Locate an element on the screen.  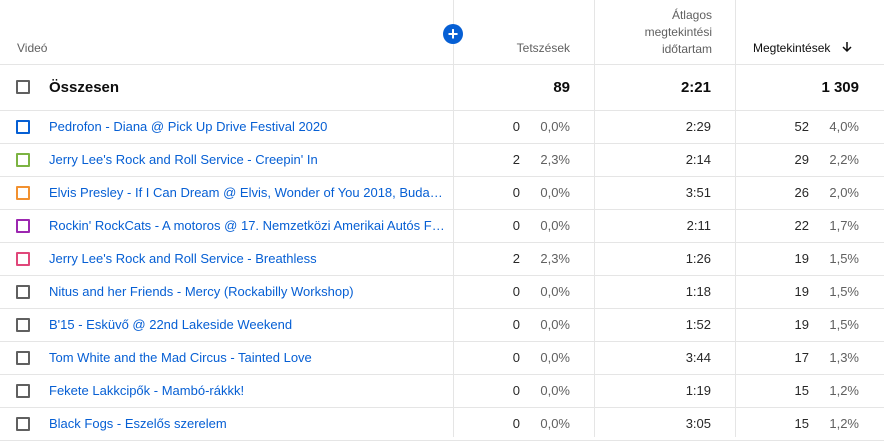
views-value: 26 is located at coordinates (801, 192).